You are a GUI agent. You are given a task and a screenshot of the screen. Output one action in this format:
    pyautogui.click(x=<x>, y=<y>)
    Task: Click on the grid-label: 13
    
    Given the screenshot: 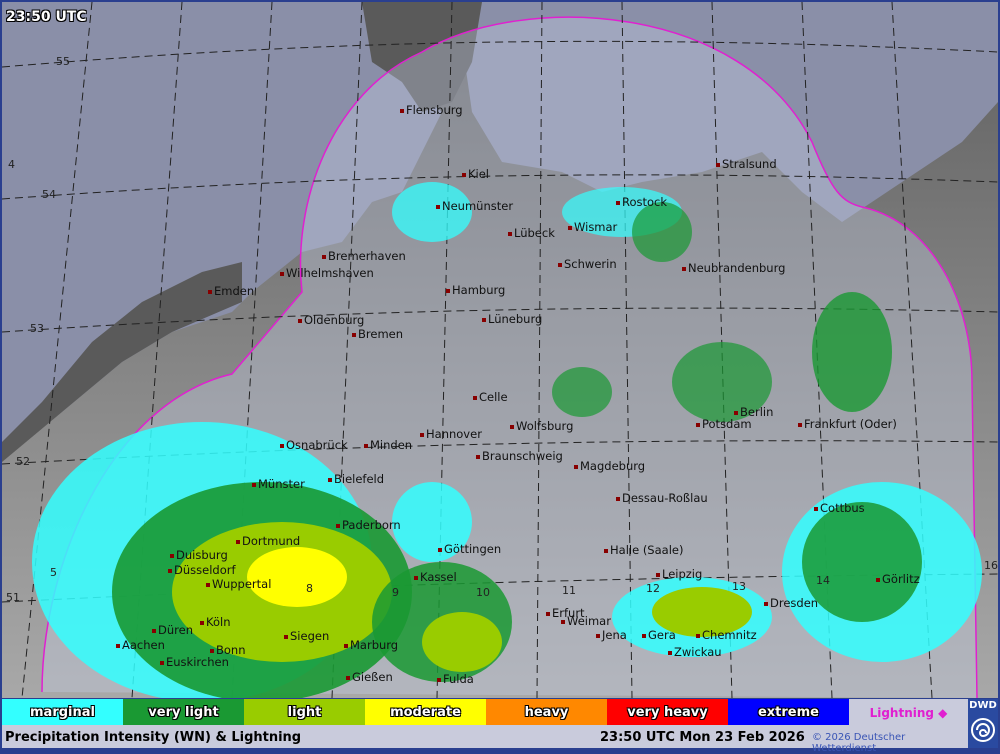 What is the action you would take?
    pyautogui.click(x=739, y=586)
    